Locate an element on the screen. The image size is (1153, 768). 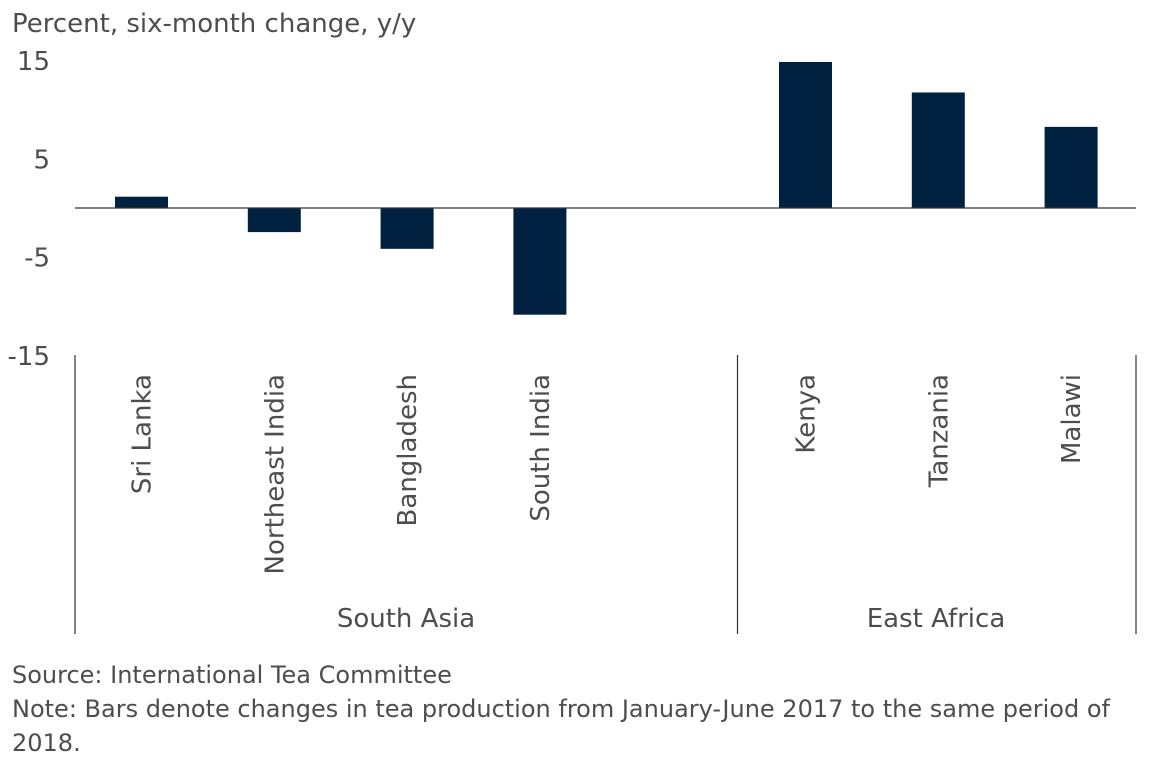
group-label: East Africa is located at coordinates (936, 619).